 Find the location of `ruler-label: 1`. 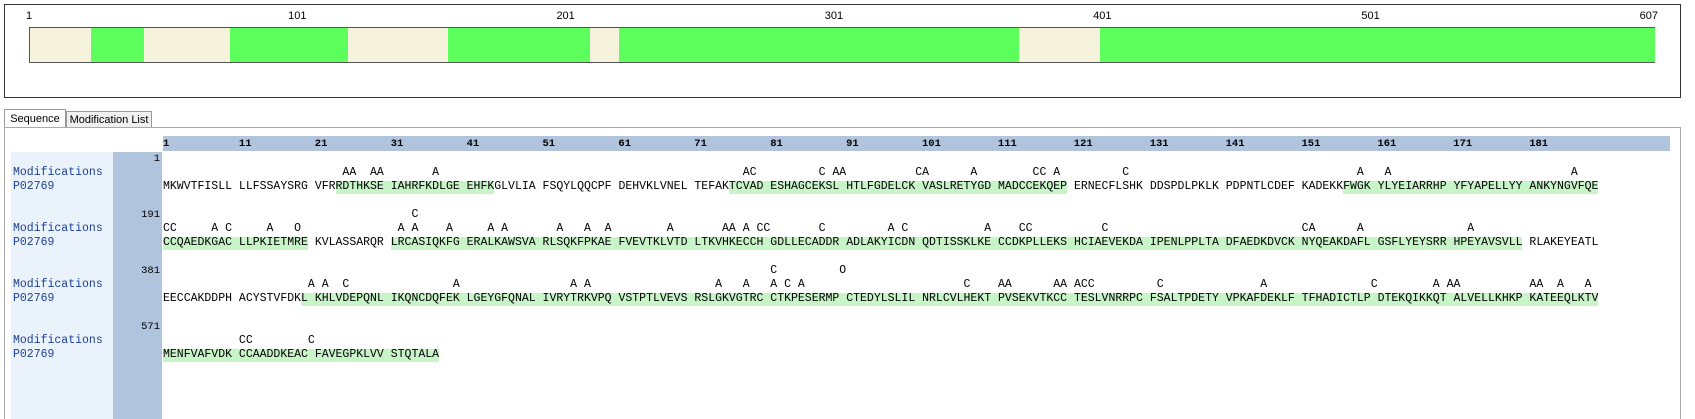

ruler-label: 1 is located at coordinates (166, 144).